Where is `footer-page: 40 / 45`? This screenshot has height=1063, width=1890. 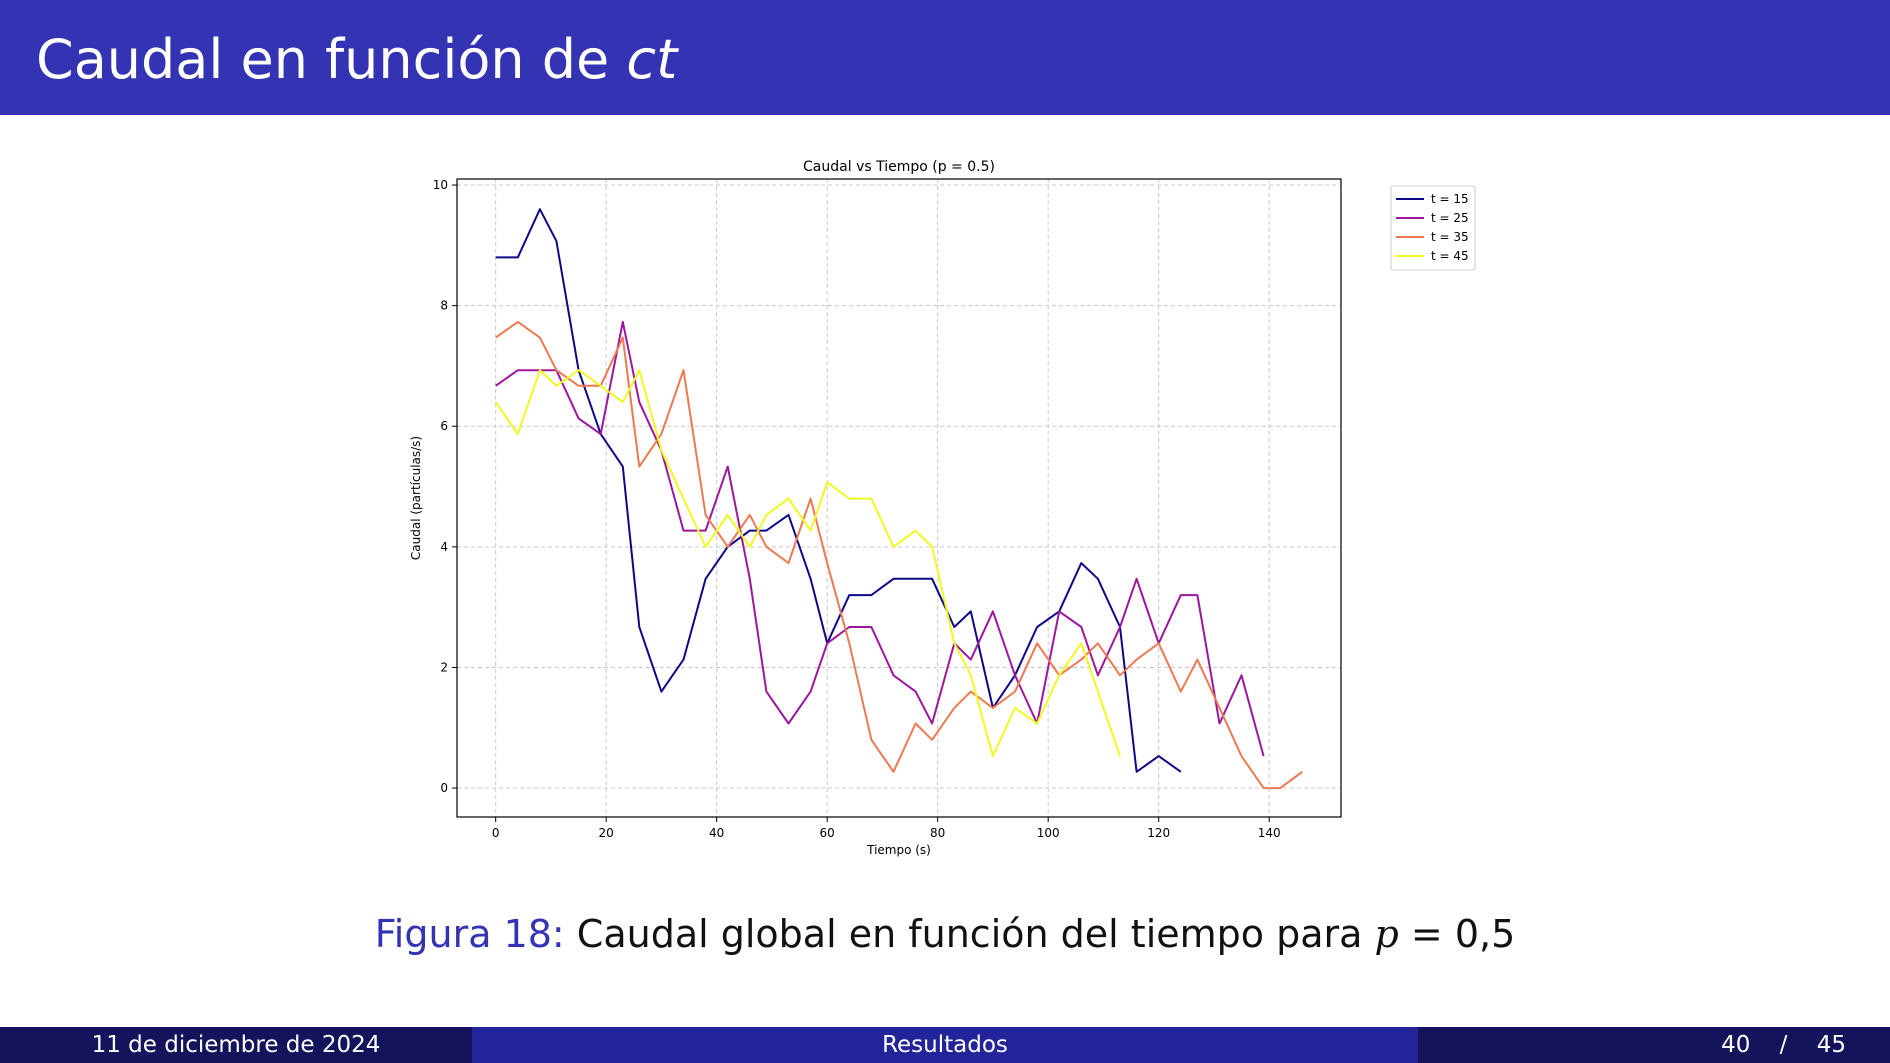 footer-page: 40 / 45 is located at coordinates (1654, 1045).